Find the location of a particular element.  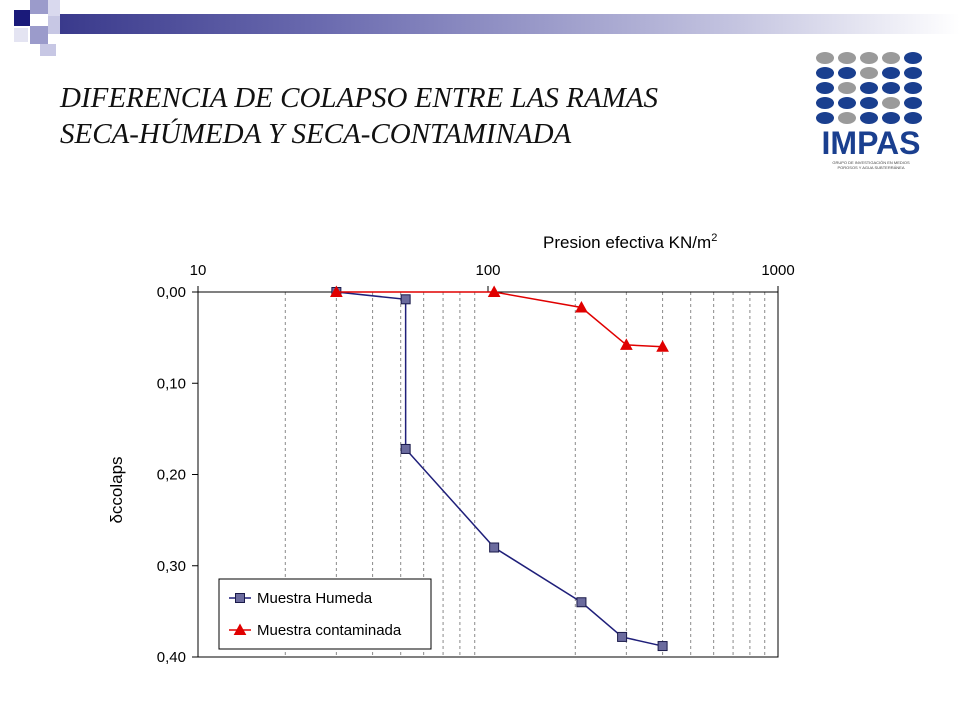

y-tick-label: 0,30 is located at coordinates (171, 566).